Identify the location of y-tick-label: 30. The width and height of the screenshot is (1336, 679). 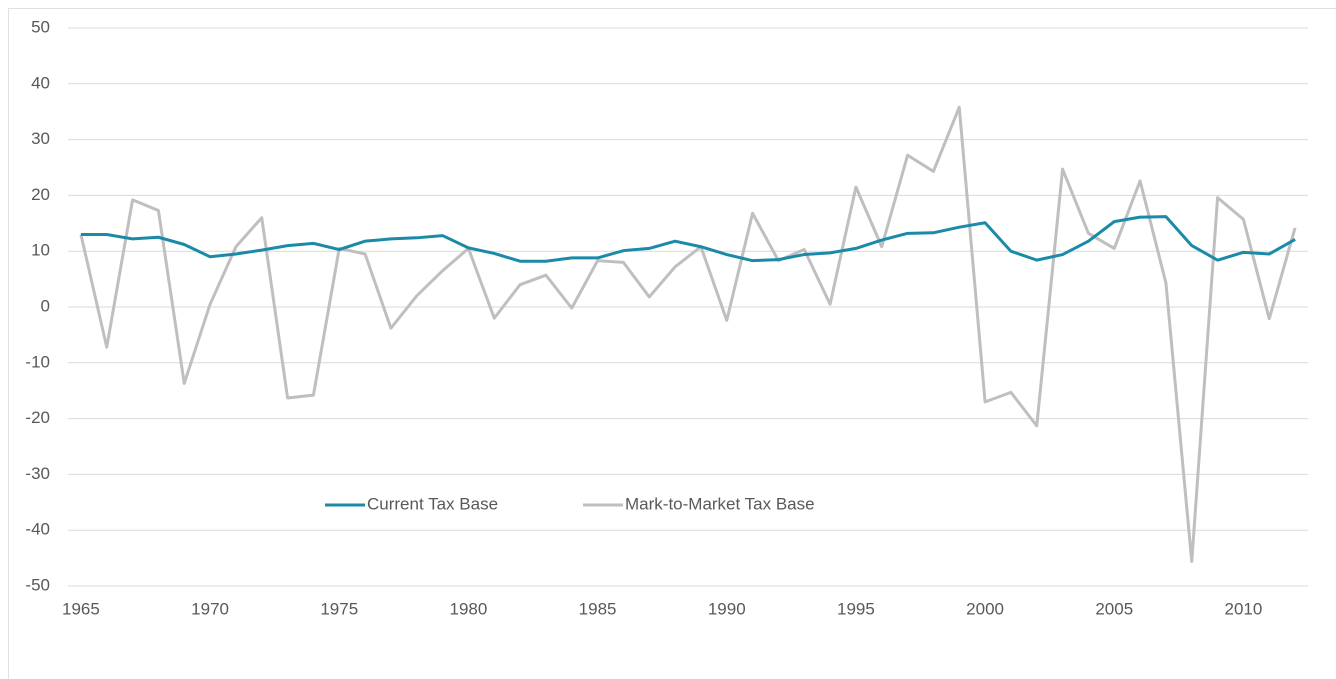
(40, 138).